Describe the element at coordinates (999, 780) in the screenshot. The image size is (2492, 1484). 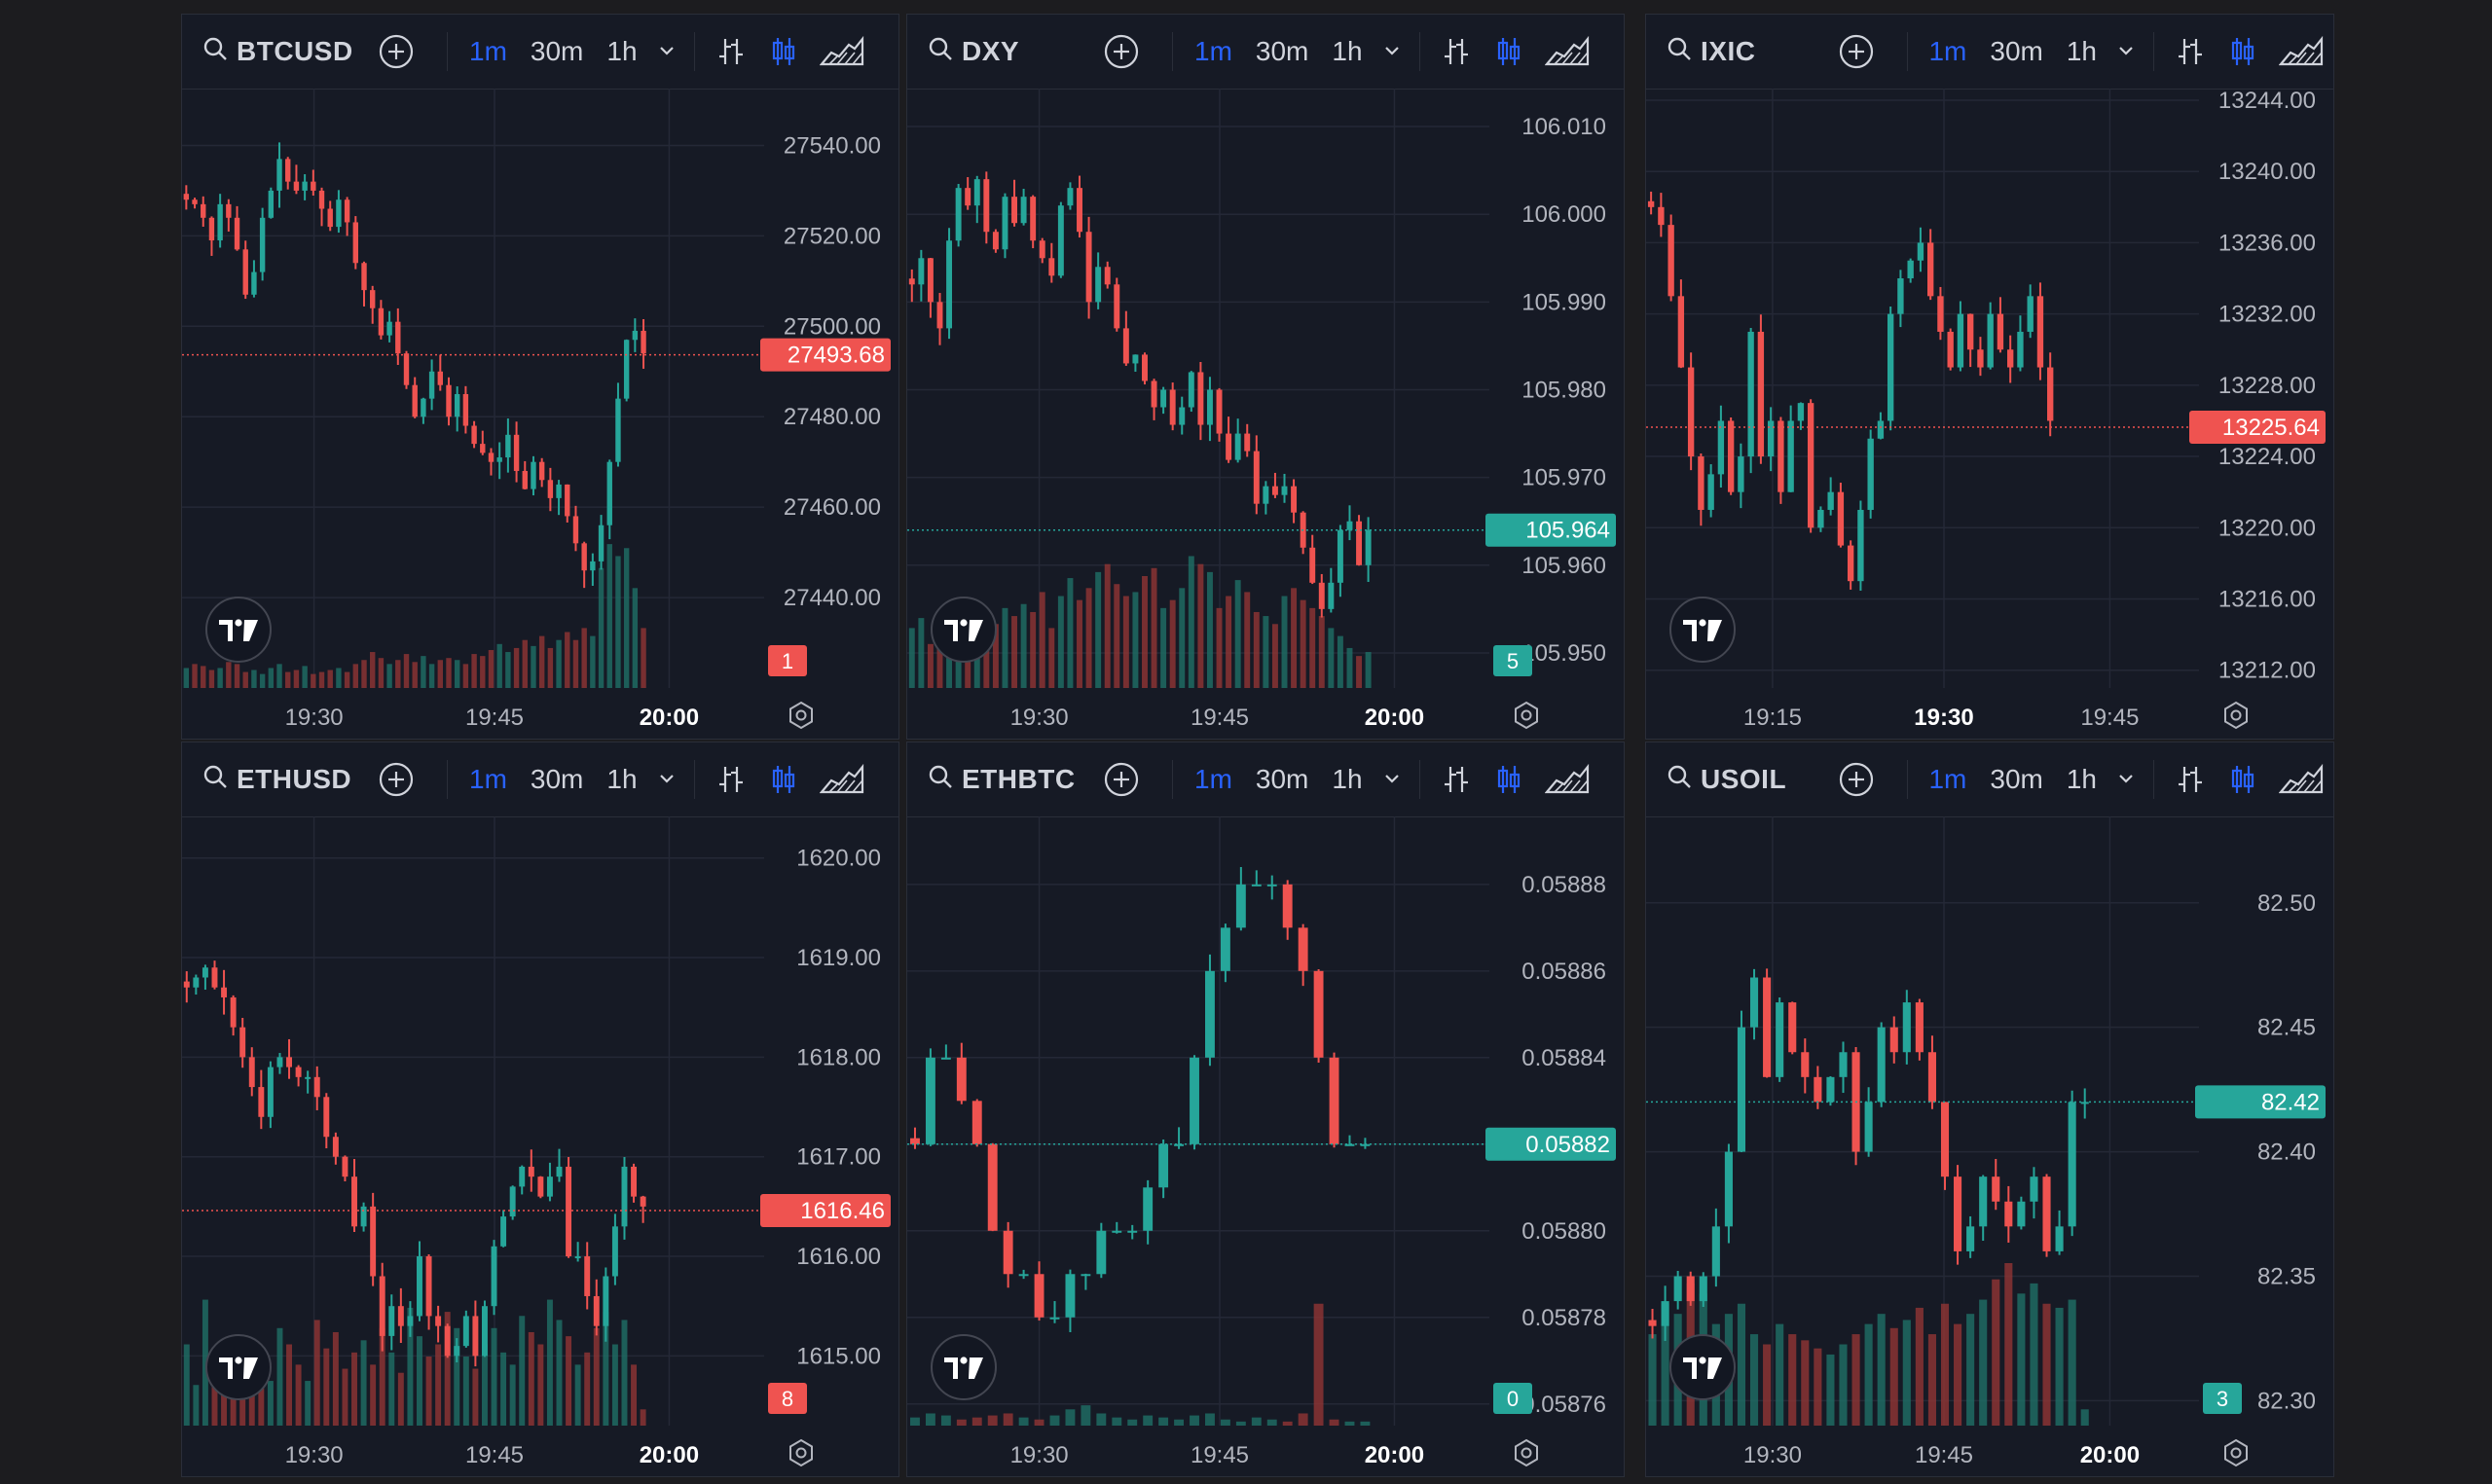
I see `symbol-search: ETHBTC` at that location.